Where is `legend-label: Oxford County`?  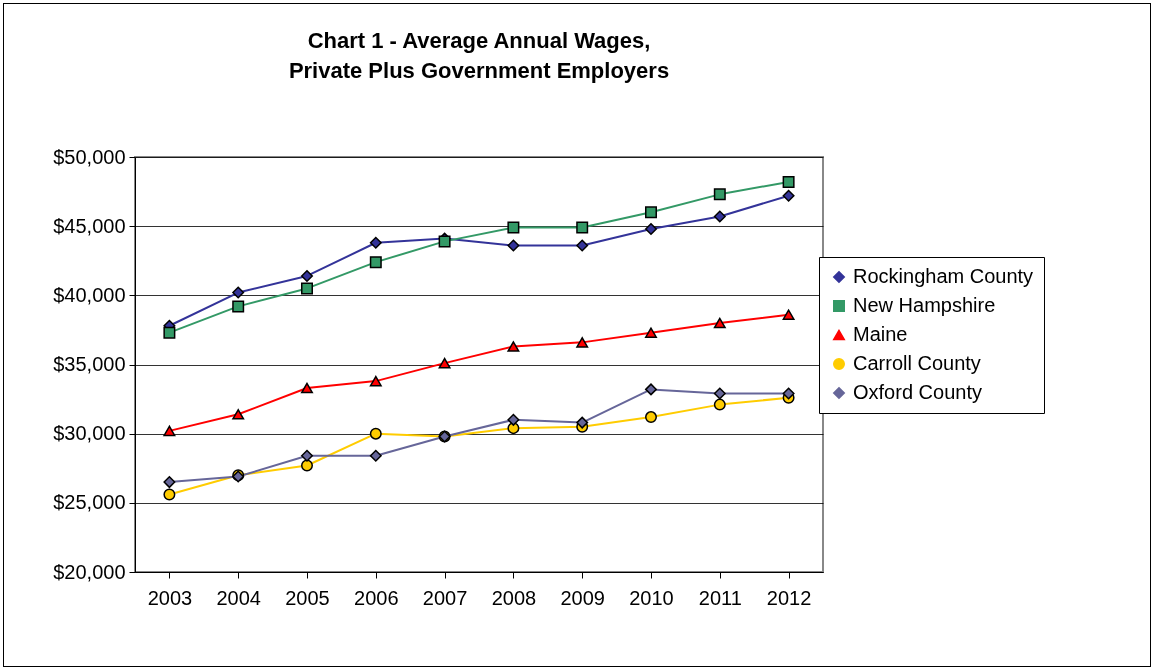
legend-label: Oxford County is located at coordinates (917, 392).